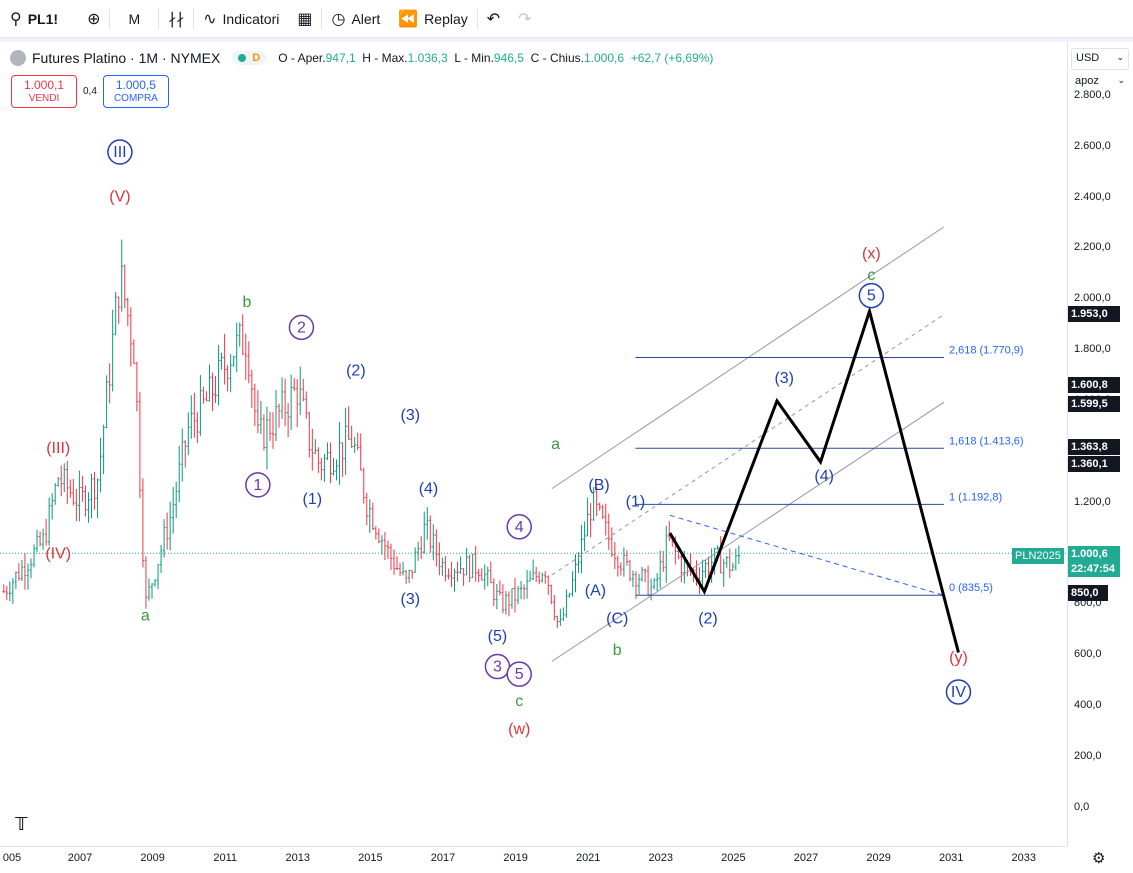 The height and width of the screenshot is (873, 1133). I want to click on redo-icon: ↷, so click(525, 19).